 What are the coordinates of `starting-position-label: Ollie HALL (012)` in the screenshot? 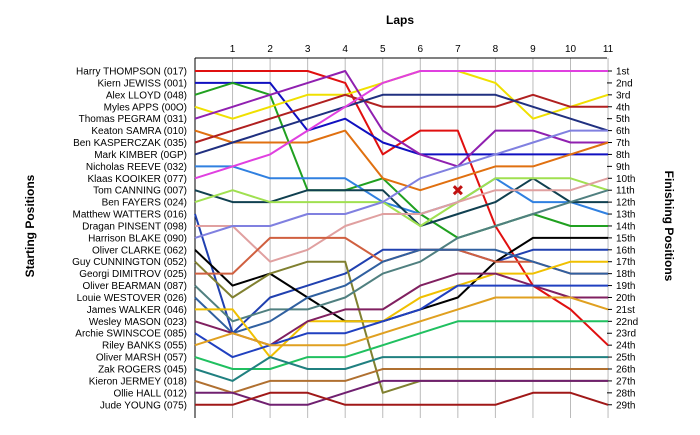 It's located at (150, 393).